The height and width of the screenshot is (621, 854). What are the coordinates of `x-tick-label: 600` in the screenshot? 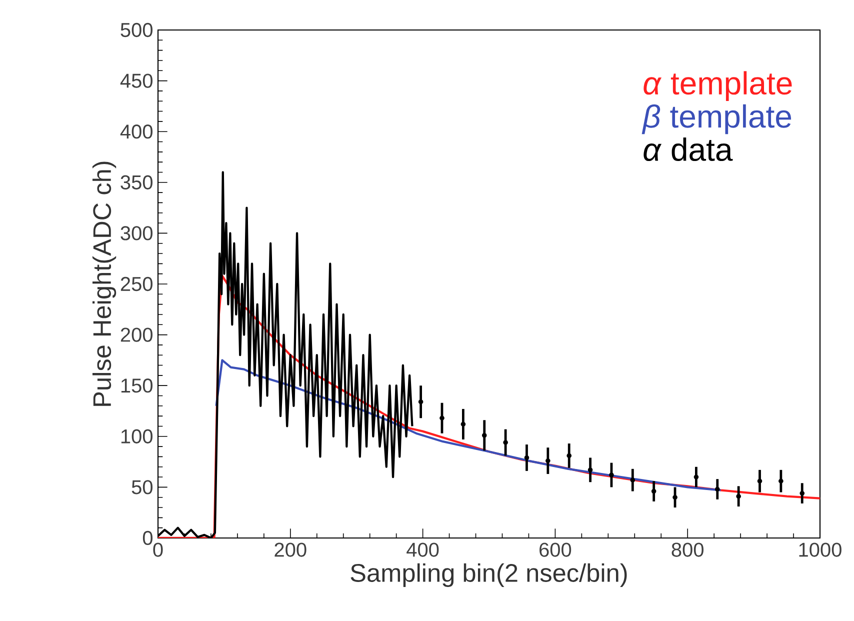 It's located at (556, 549).